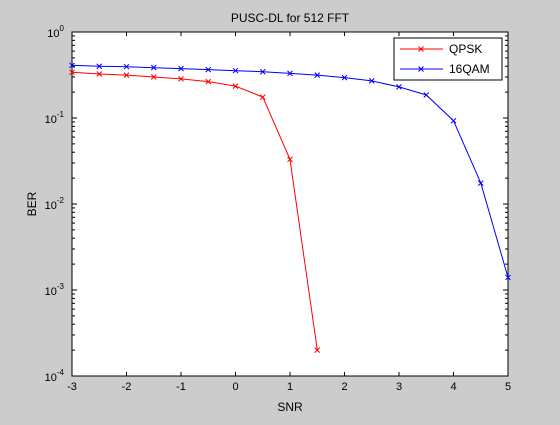 The image size is (560, 425). I want to click on y-tick-label-exponent: -2, so click(61, 200).